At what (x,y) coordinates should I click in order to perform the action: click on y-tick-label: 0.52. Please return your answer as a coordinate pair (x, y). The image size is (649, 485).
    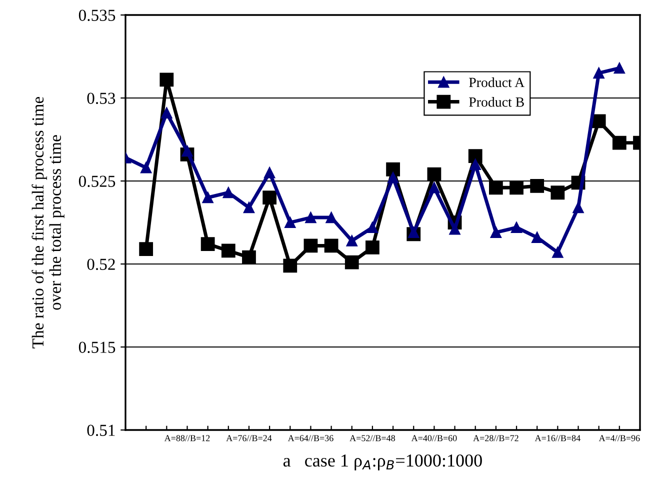
    Looking at the image, I should click on (101, 264).